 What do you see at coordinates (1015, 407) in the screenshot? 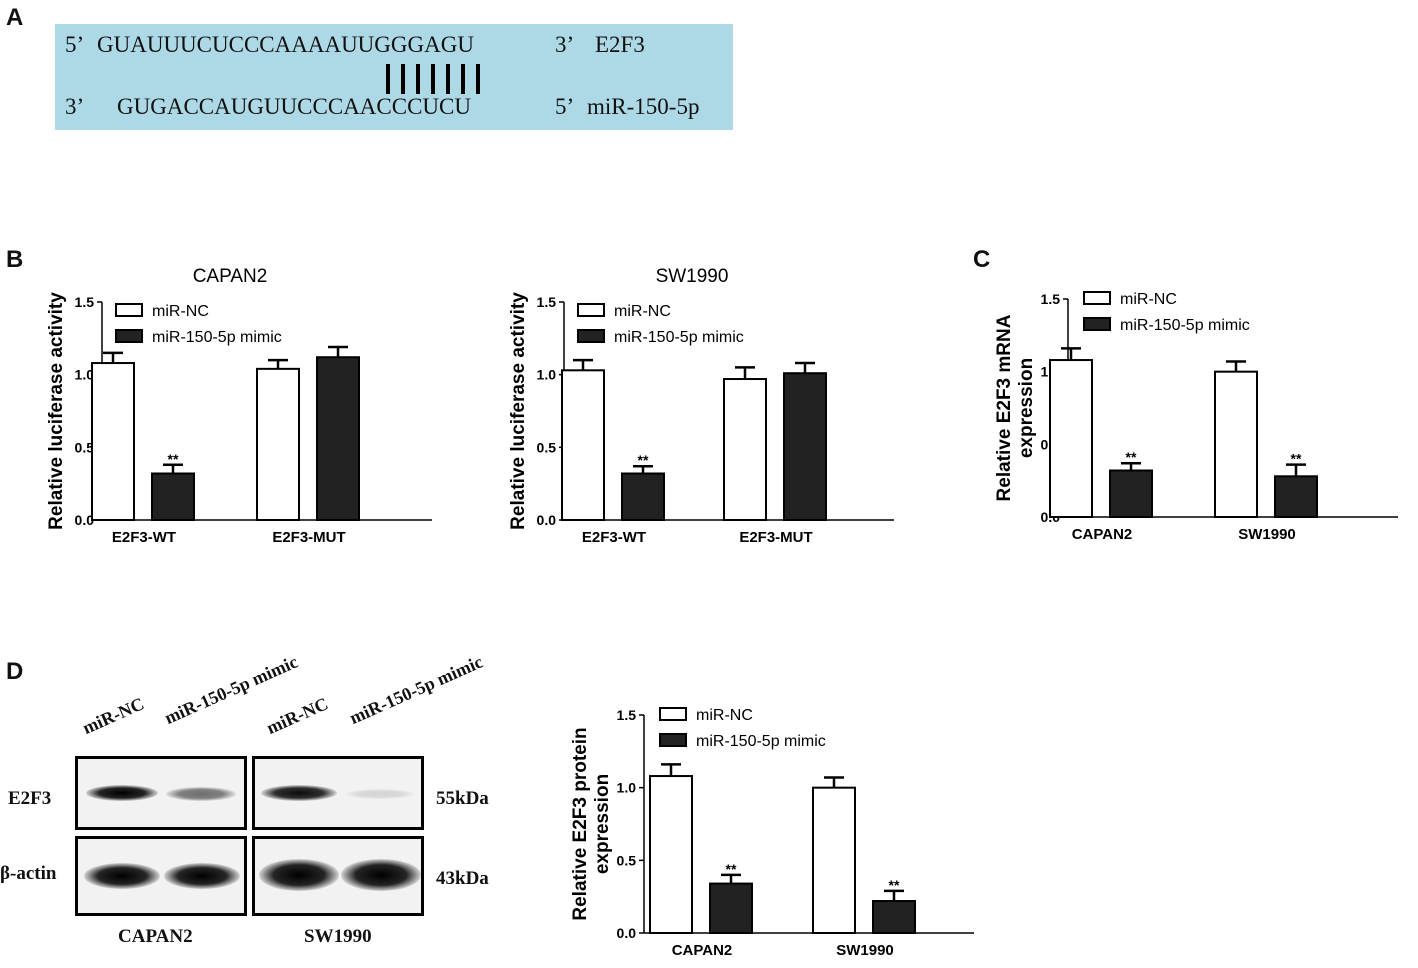
I see `y-axis-label: Relative E2F3 mRNAexpression` at bounding box center [1015, 407].